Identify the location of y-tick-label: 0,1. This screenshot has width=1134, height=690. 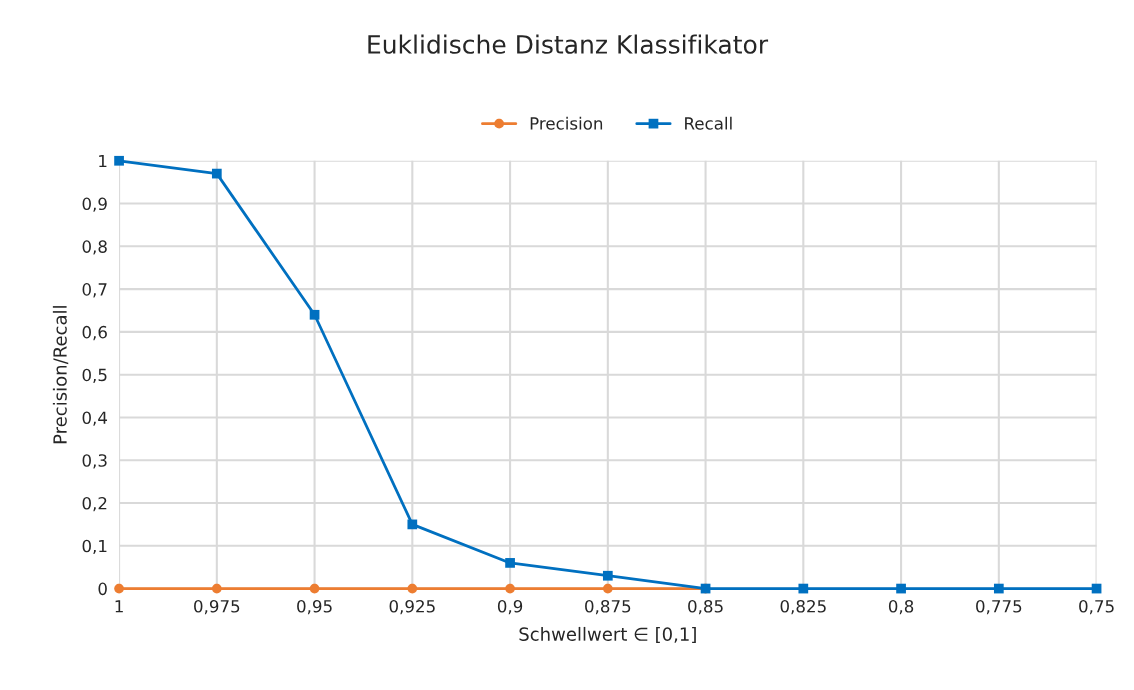
(94, 547).